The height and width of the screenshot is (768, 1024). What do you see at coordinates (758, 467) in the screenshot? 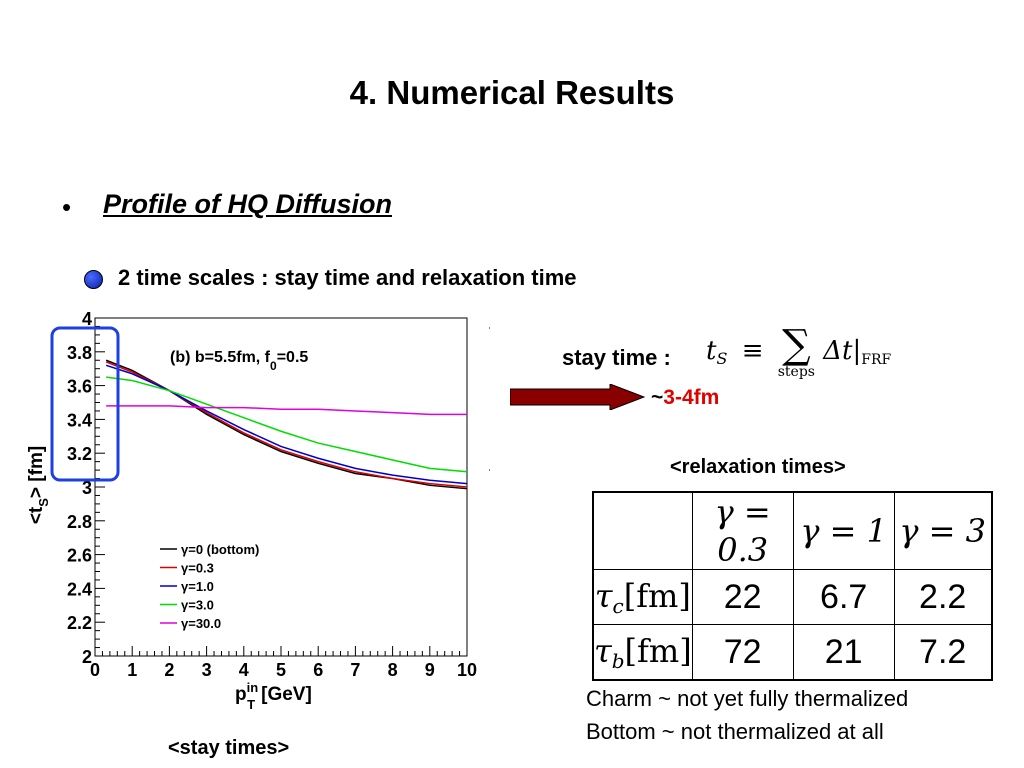
I see `relaxation-title: <relaxation times>` at bounding box center [758, 467].